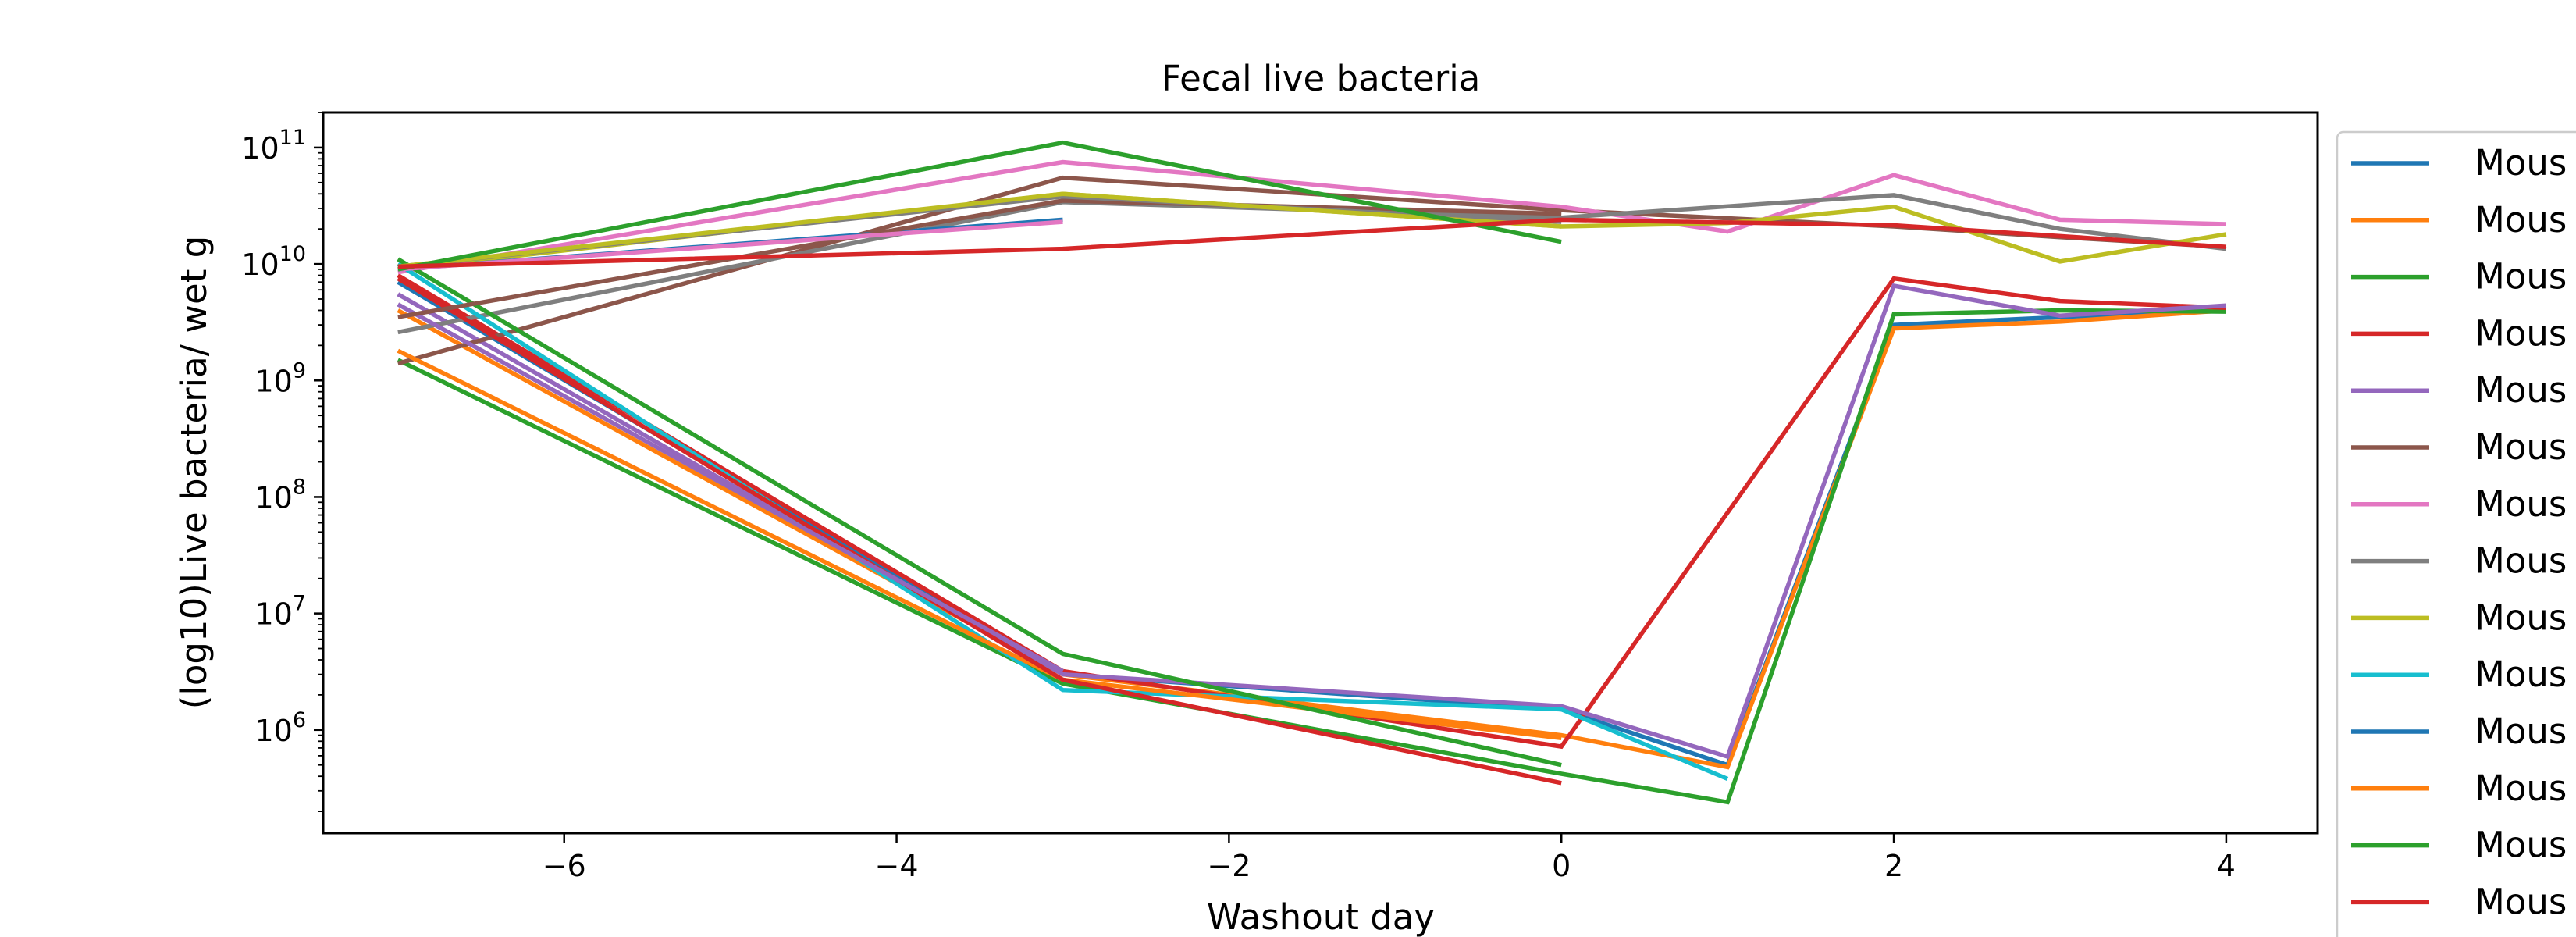 Image resolution: width=2576 pixels, height=937 pixels. What do you see at coordinates (2521, 219) in the screenshot?
I see `legend-label-2: Mous` at bounding box center [2521, 219].